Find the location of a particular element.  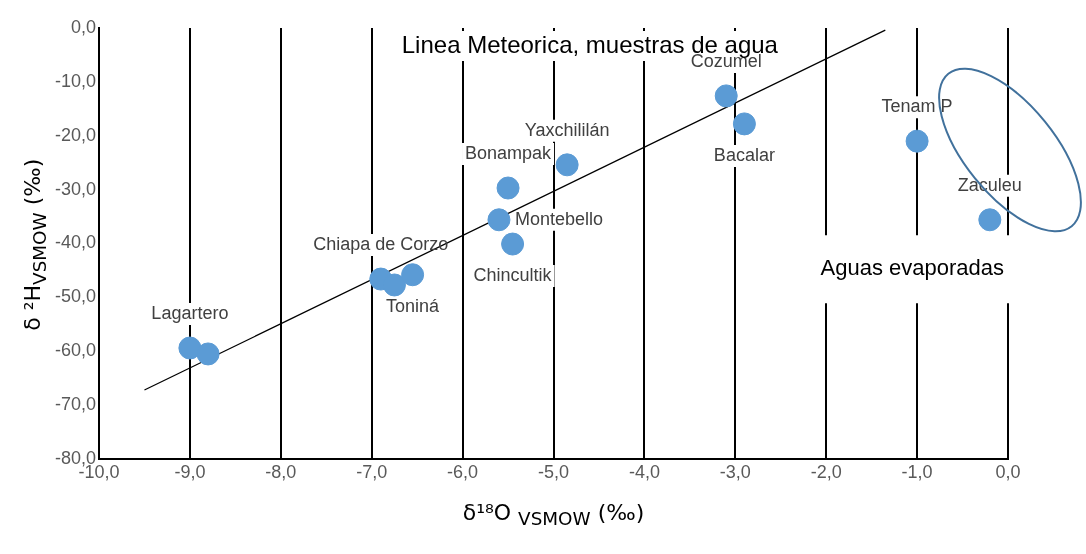

y-tick-label: -50,0 is located at coordinates (75, 296).